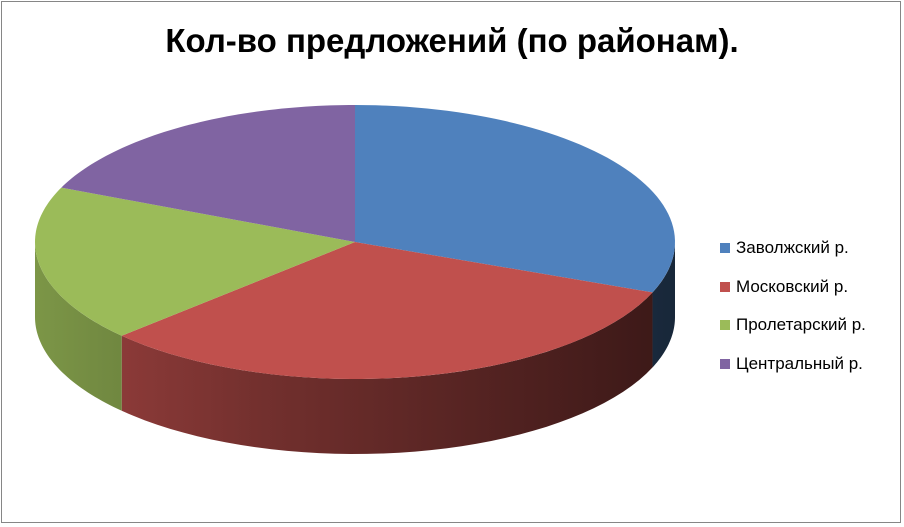 This screenshot has height=527, width=904. I want to click on legend-label: Московский р., so click(792, 286).